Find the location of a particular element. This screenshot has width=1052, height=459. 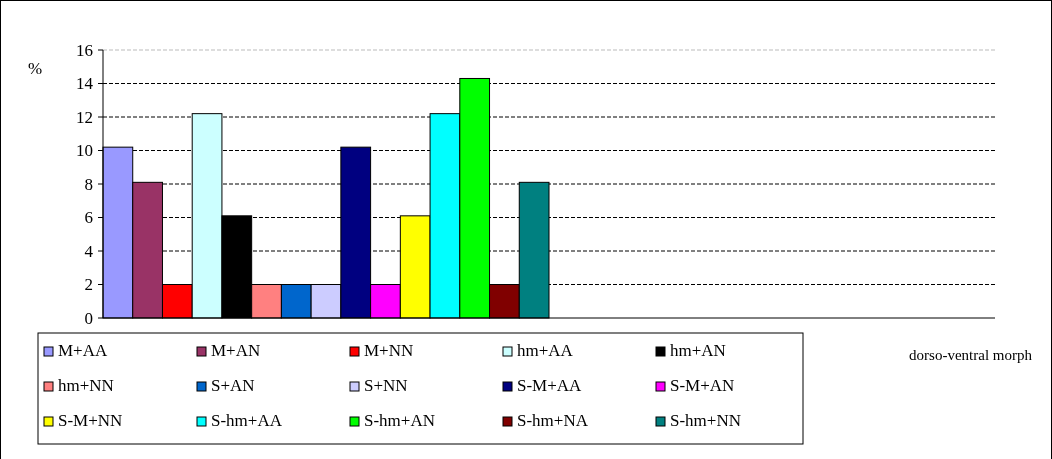

legend-label: S-hm+NA is located at coordinates (553, 420).